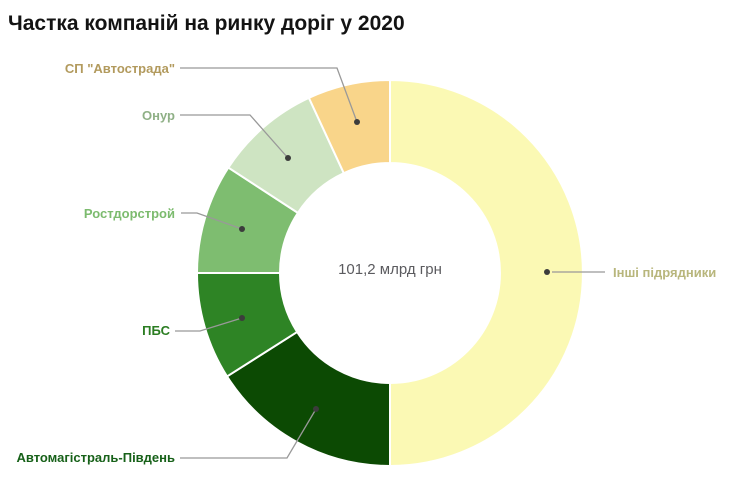  What do you see at coordinates (357, 122) in the screenshot?
I see `anchor-dot-sp-avtostrada` at bounding box center [357, 122].